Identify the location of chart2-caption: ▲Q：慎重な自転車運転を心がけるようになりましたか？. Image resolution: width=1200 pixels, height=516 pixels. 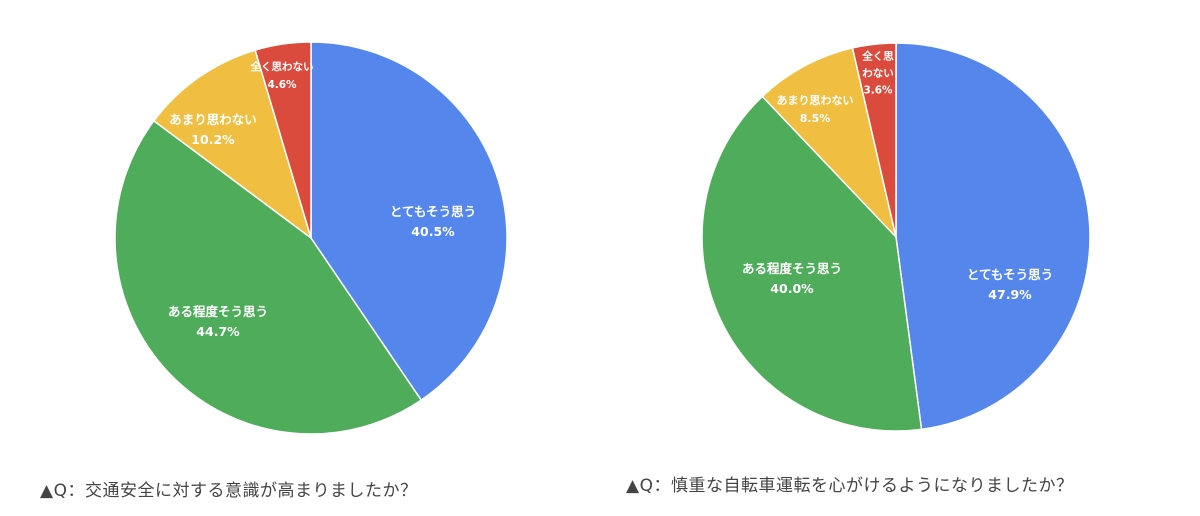
(850, 486).